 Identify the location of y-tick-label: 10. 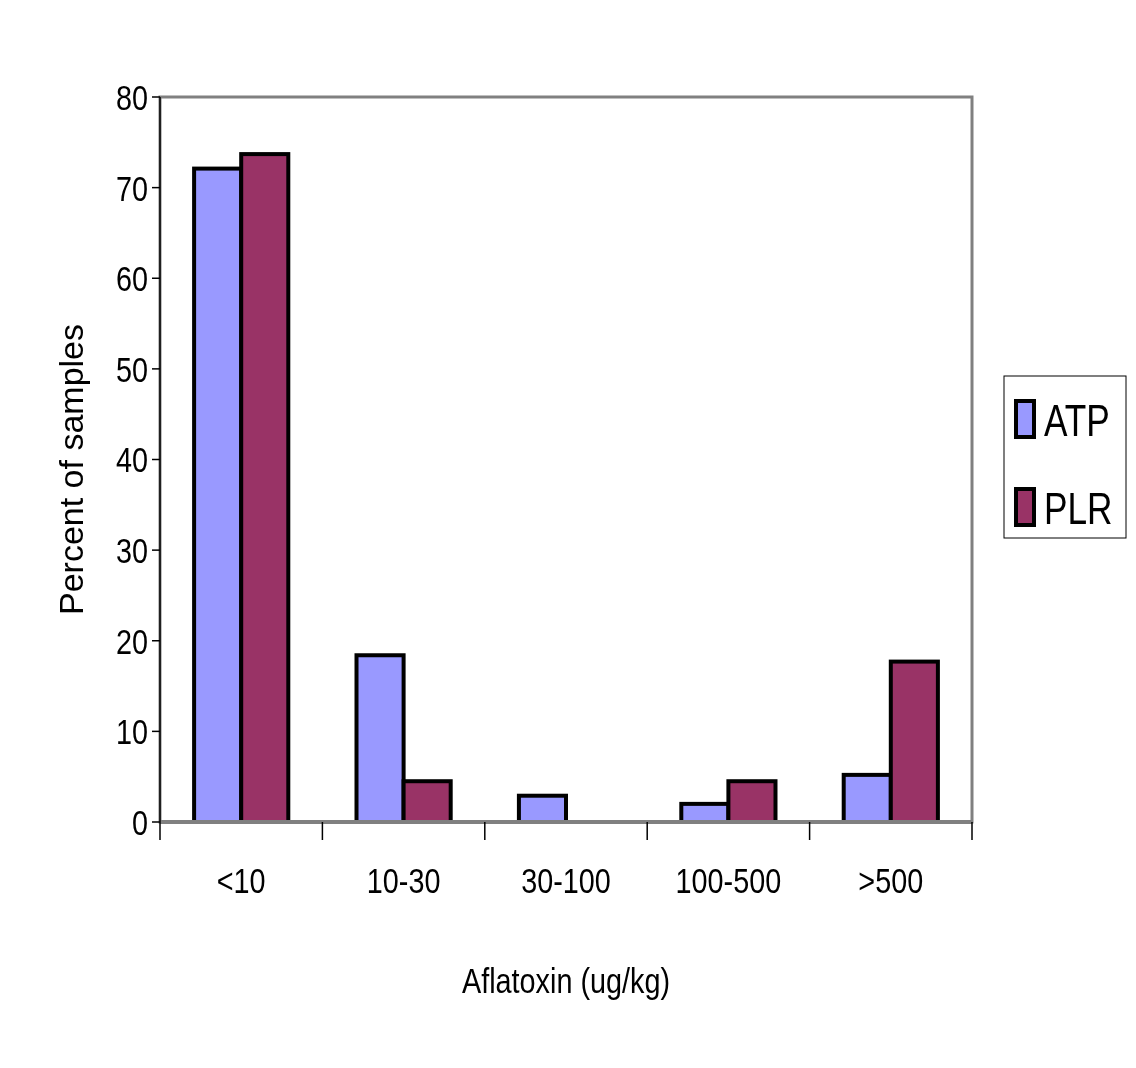
(131, 732).